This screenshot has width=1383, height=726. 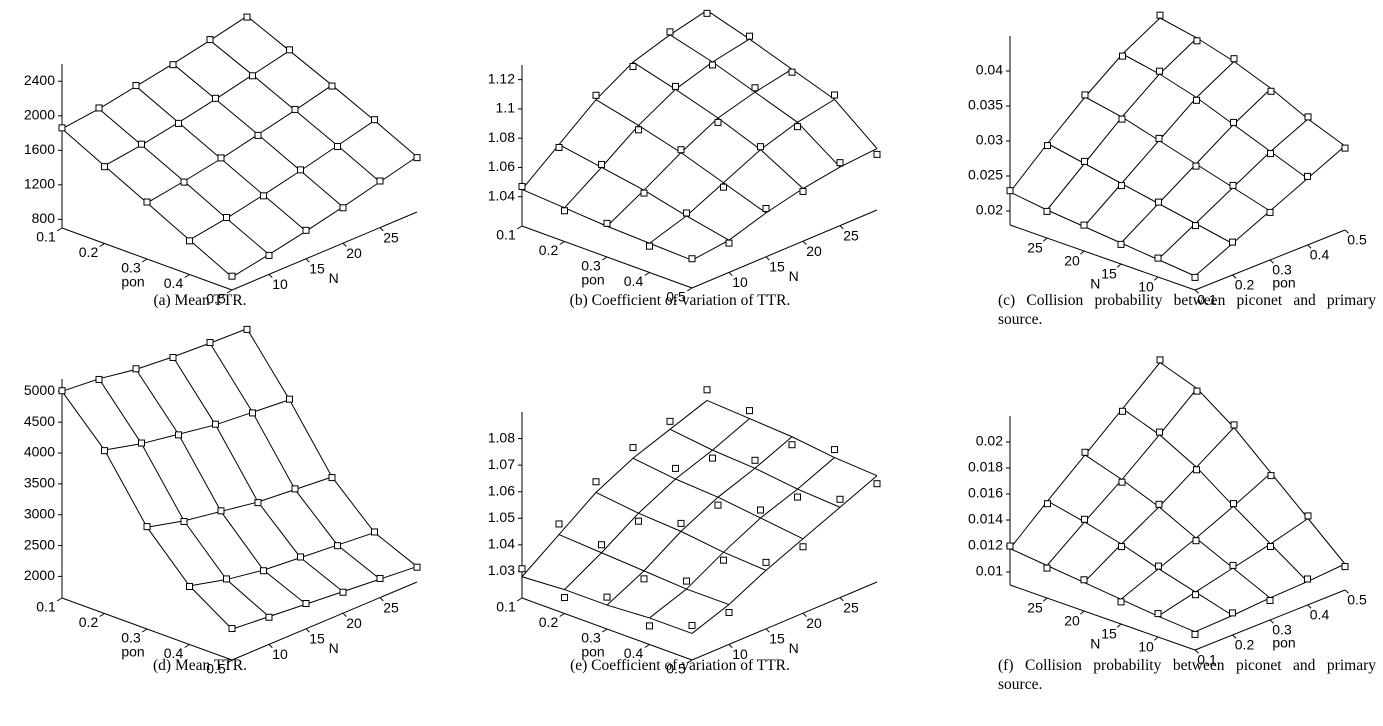 What do you see at coordinates (506, 108) in the screenshot?
I see `z-tick-label: 1.1` at bounding box center [506, 108].